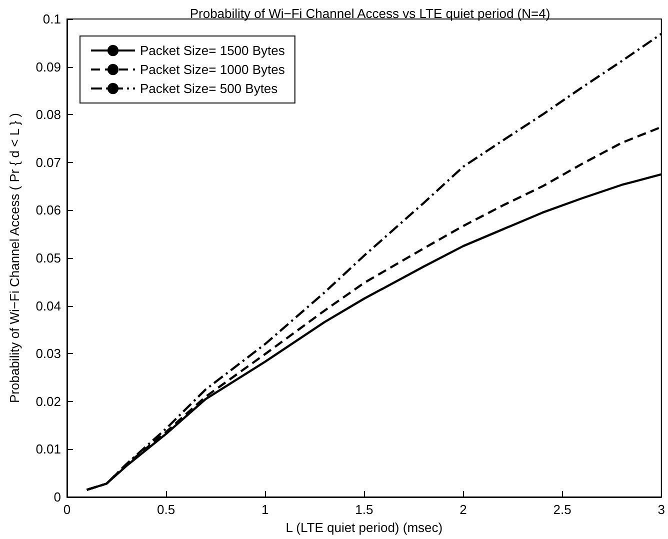  I want to click on x-tick-label: 2.5, so click(562, 509).